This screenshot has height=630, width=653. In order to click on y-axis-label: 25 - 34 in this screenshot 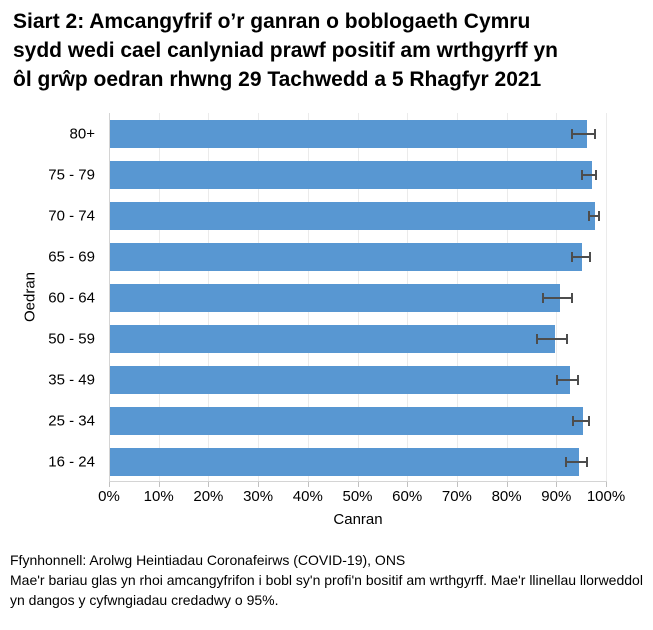, I will do `click(71, 420)`.